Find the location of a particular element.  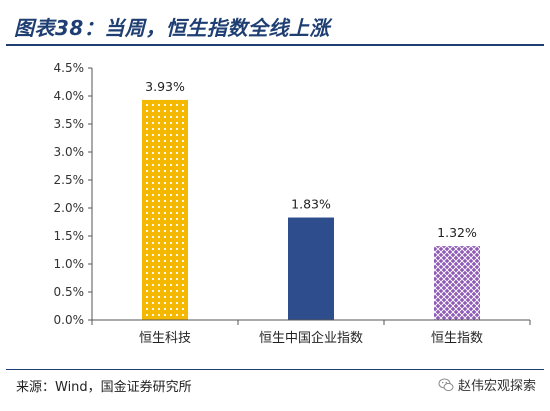

x-tick-label: 恒生指数 is located at coordinates (457, 338).